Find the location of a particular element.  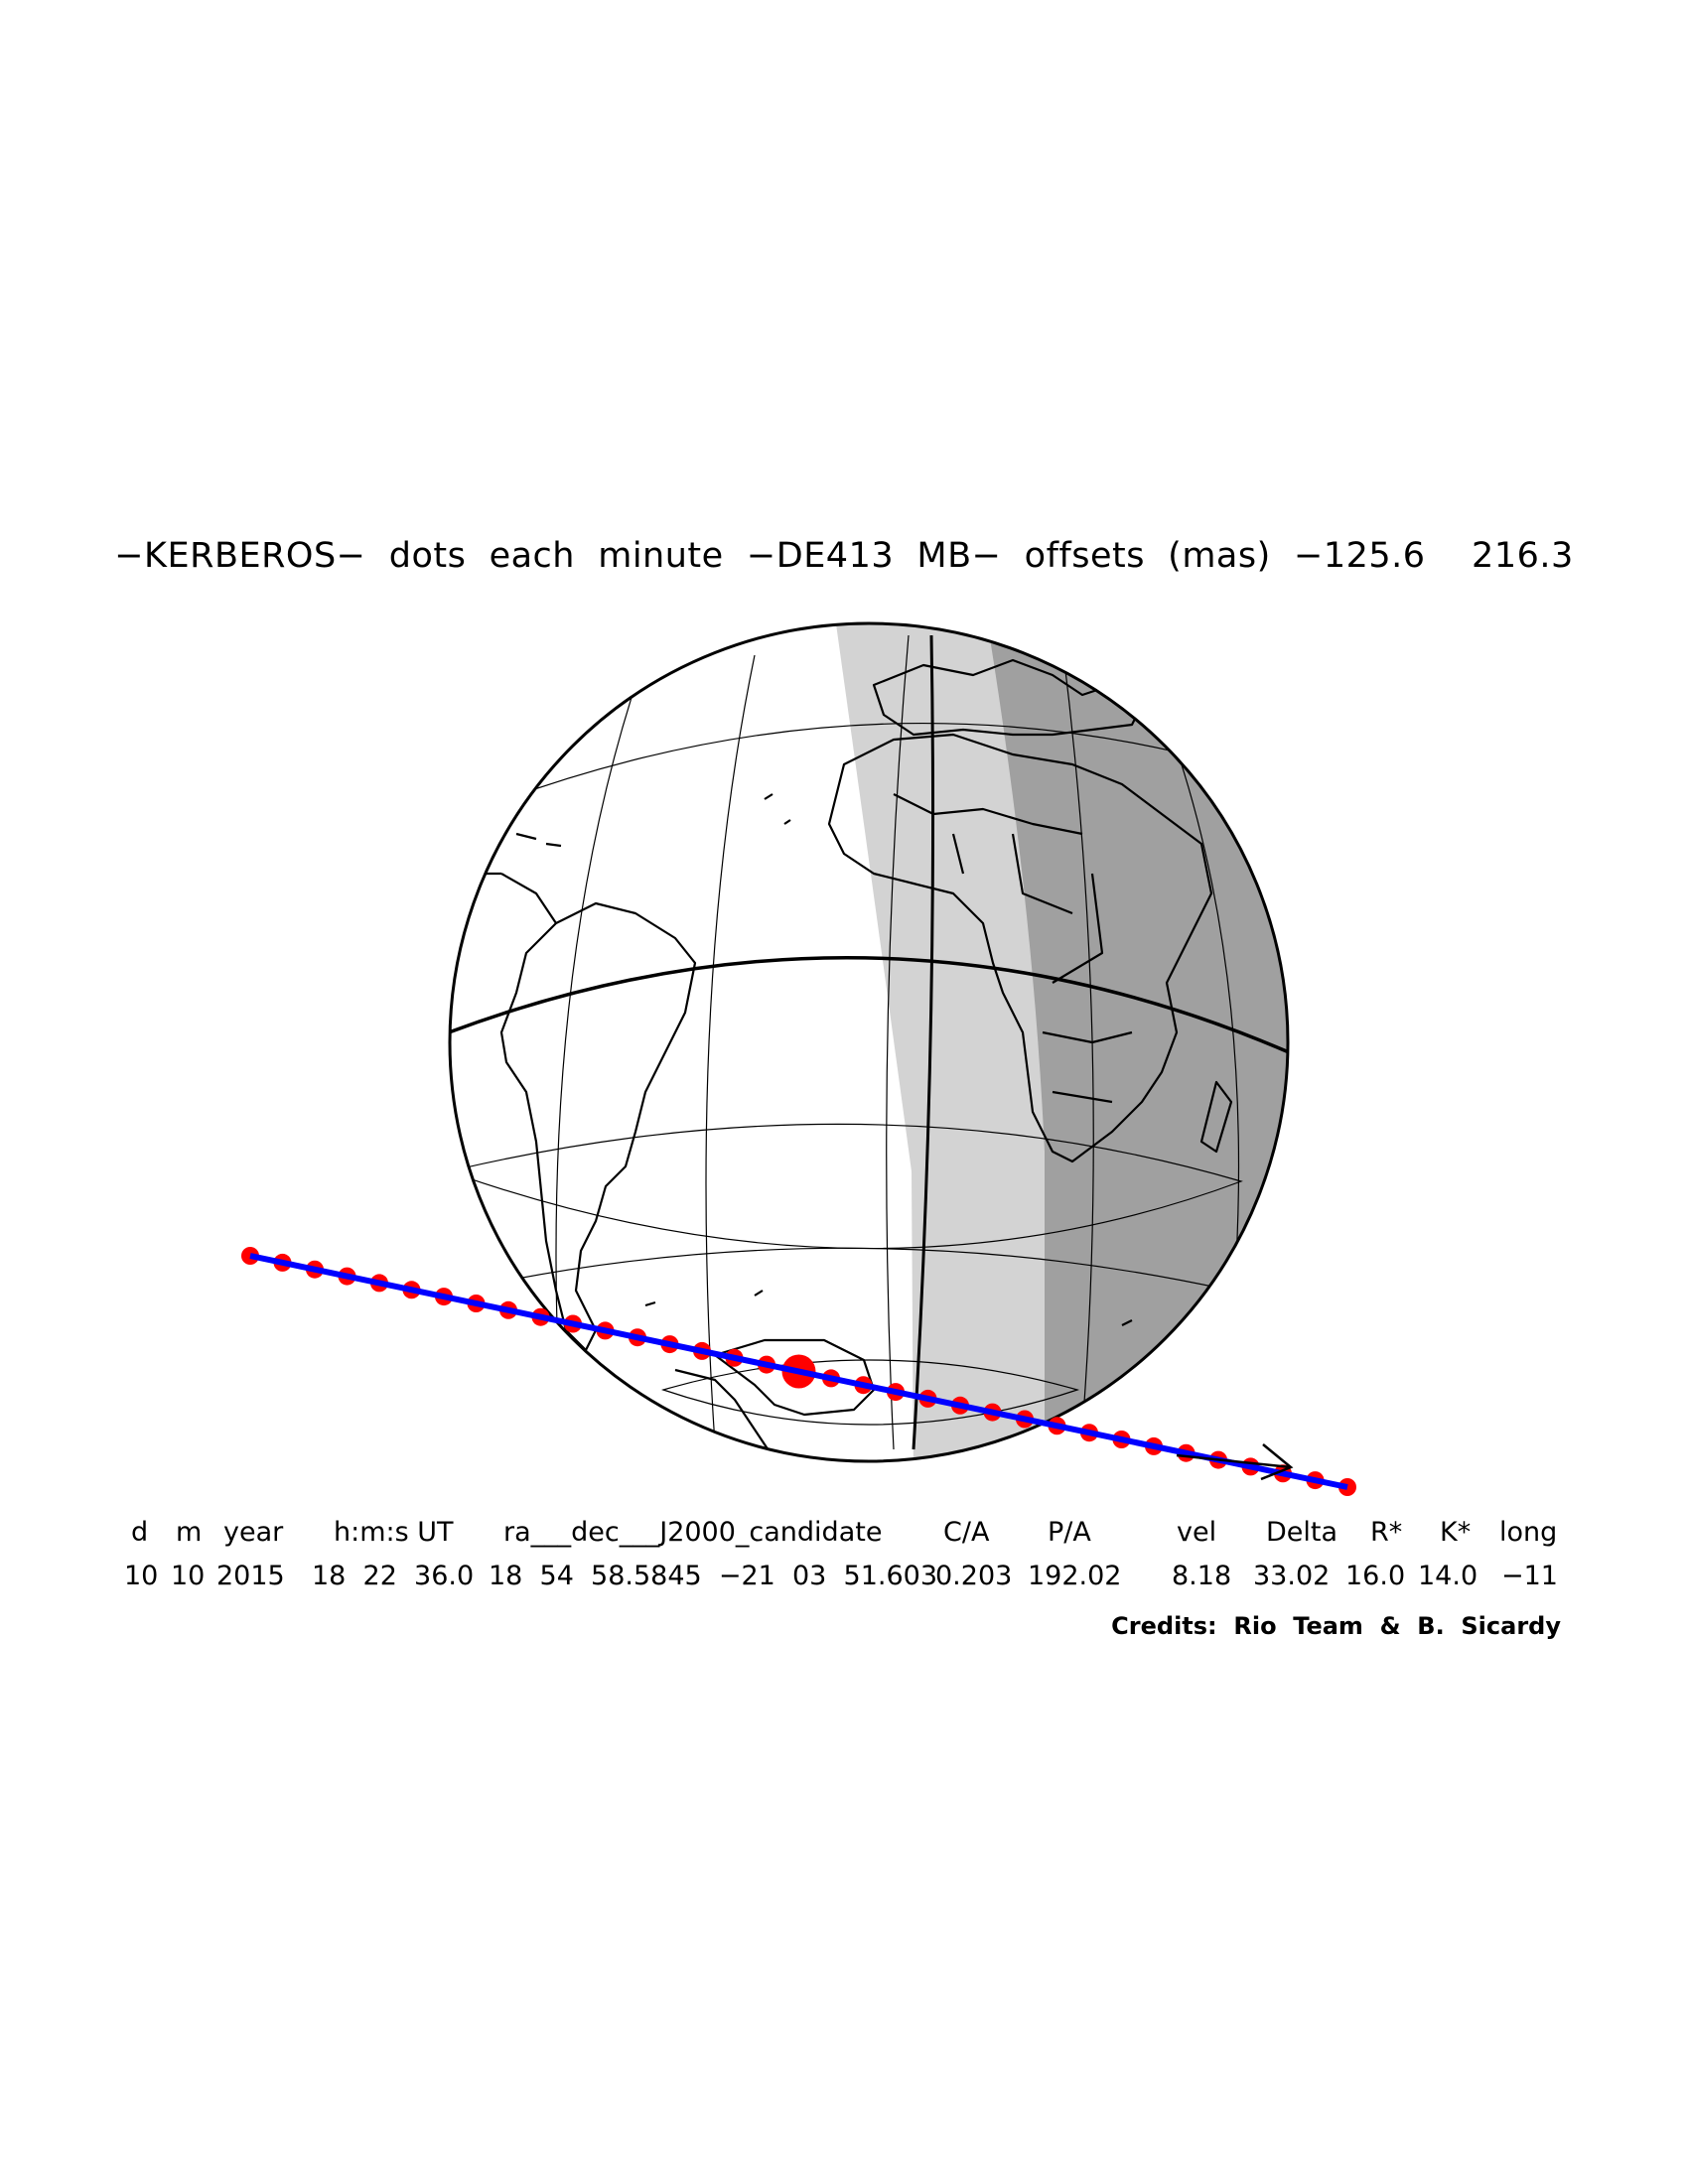

value-rstar: 16.0 is located at coordinates (1375, 1576).